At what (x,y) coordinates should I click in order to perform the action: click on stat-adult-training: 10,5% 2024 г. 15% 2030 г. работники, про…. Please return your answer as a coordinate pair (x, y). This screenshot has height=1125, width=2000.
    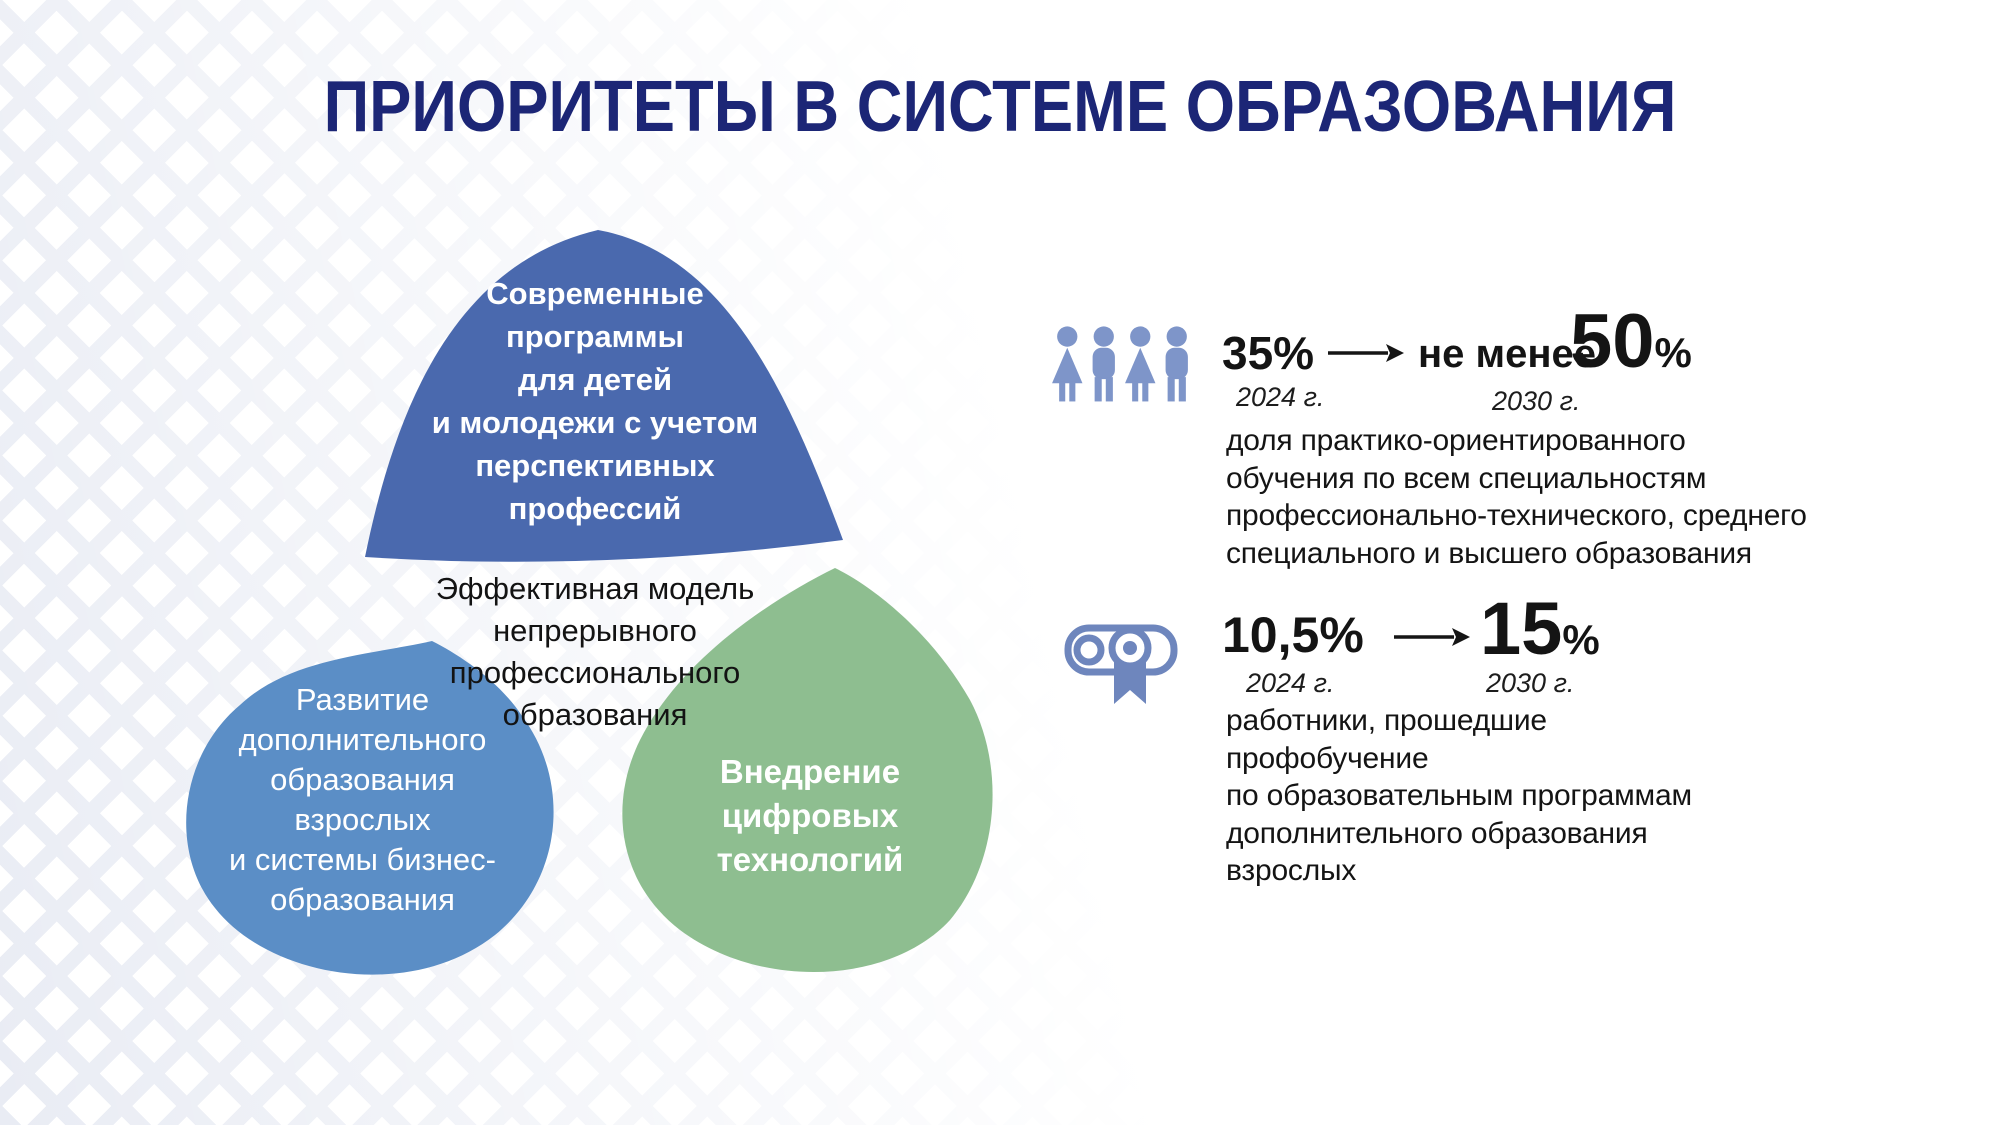
    Looking at the image, I should click on (1455, 745).